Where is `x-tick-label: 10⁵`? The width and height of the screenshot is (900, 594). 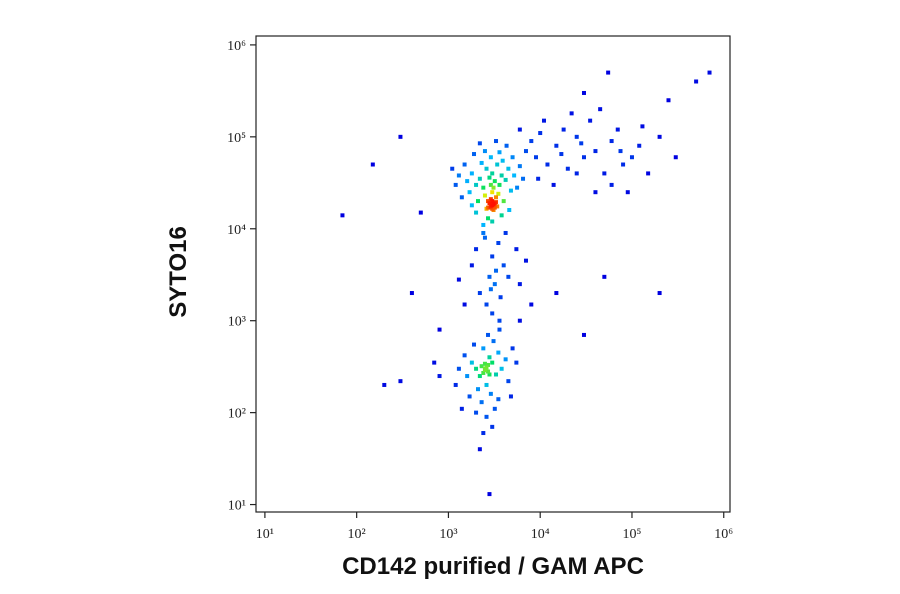 x-tick-label: 10⁵ is located at coordinates (632, 534).